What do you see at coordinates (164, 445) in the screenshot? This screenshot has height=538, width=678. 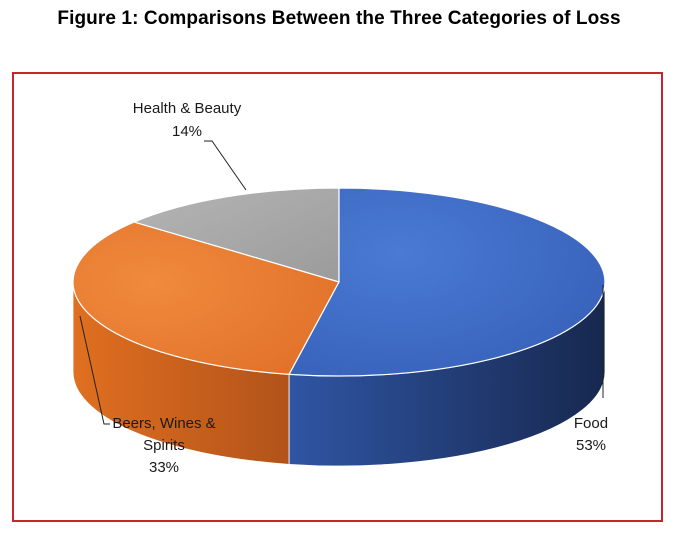 I see `data-label-beers-wines-spirits-line2: Spirits` at bounding box center [164, 445].